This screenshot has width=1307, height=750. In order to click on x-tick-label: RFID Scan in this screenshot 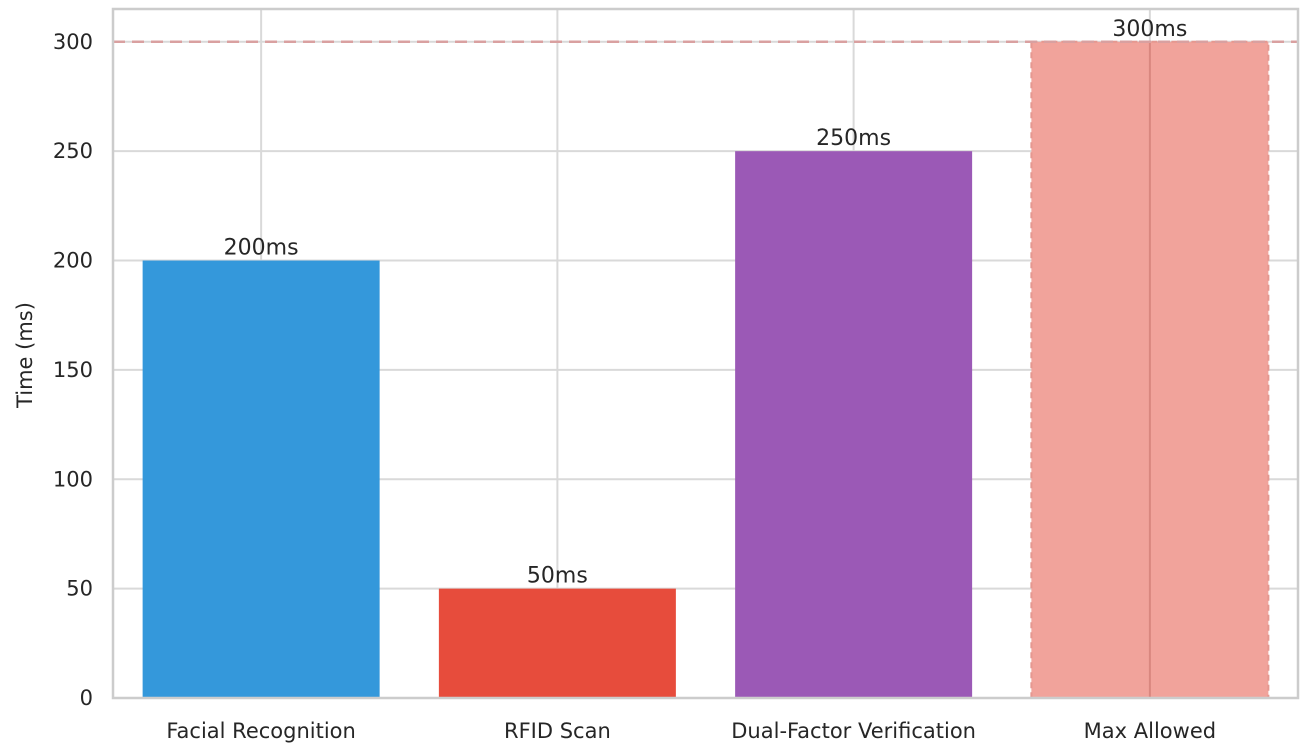, I will do `click(557, 731)`.